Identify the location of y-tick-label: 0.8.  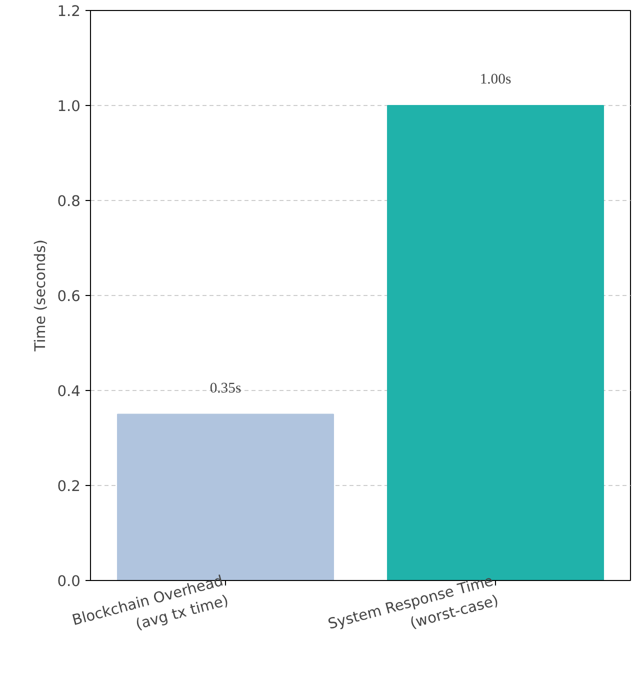
(69, 201).